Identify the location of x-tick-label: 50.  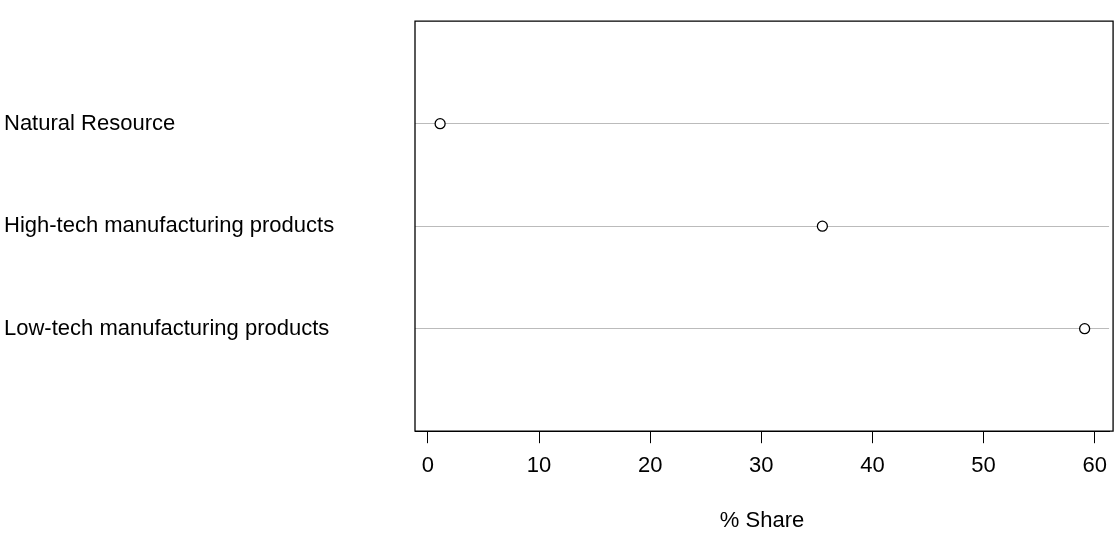
(983, 465).